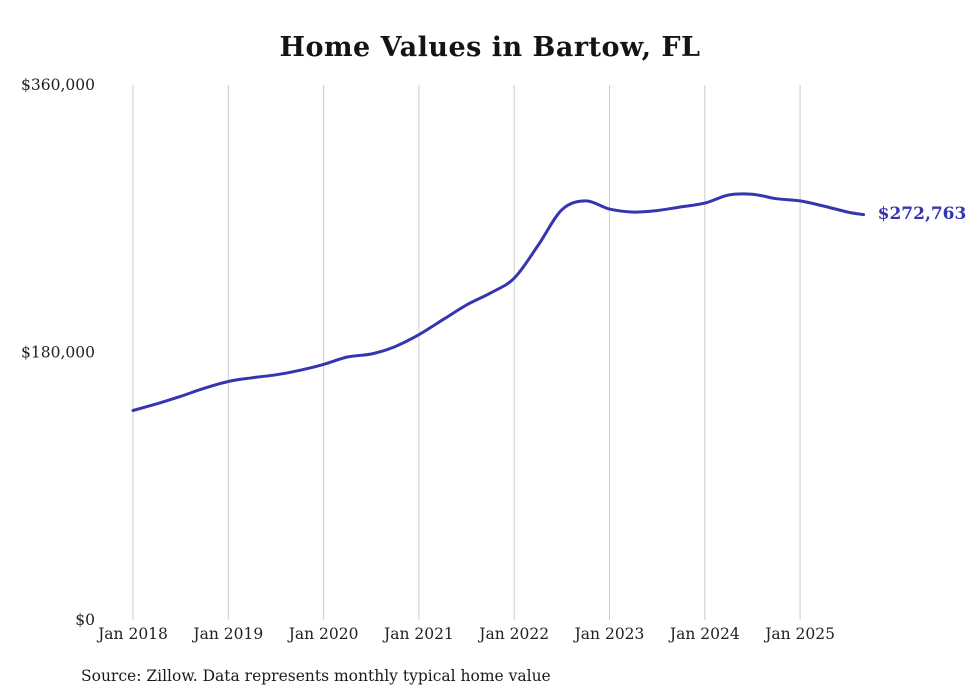 This screenshot has height=699, width=980. What do you see at coordinates (799, 634) in the screenshot?
I see `x-axis-tick-label: Jan 2025` at bounding box center [799, 634].